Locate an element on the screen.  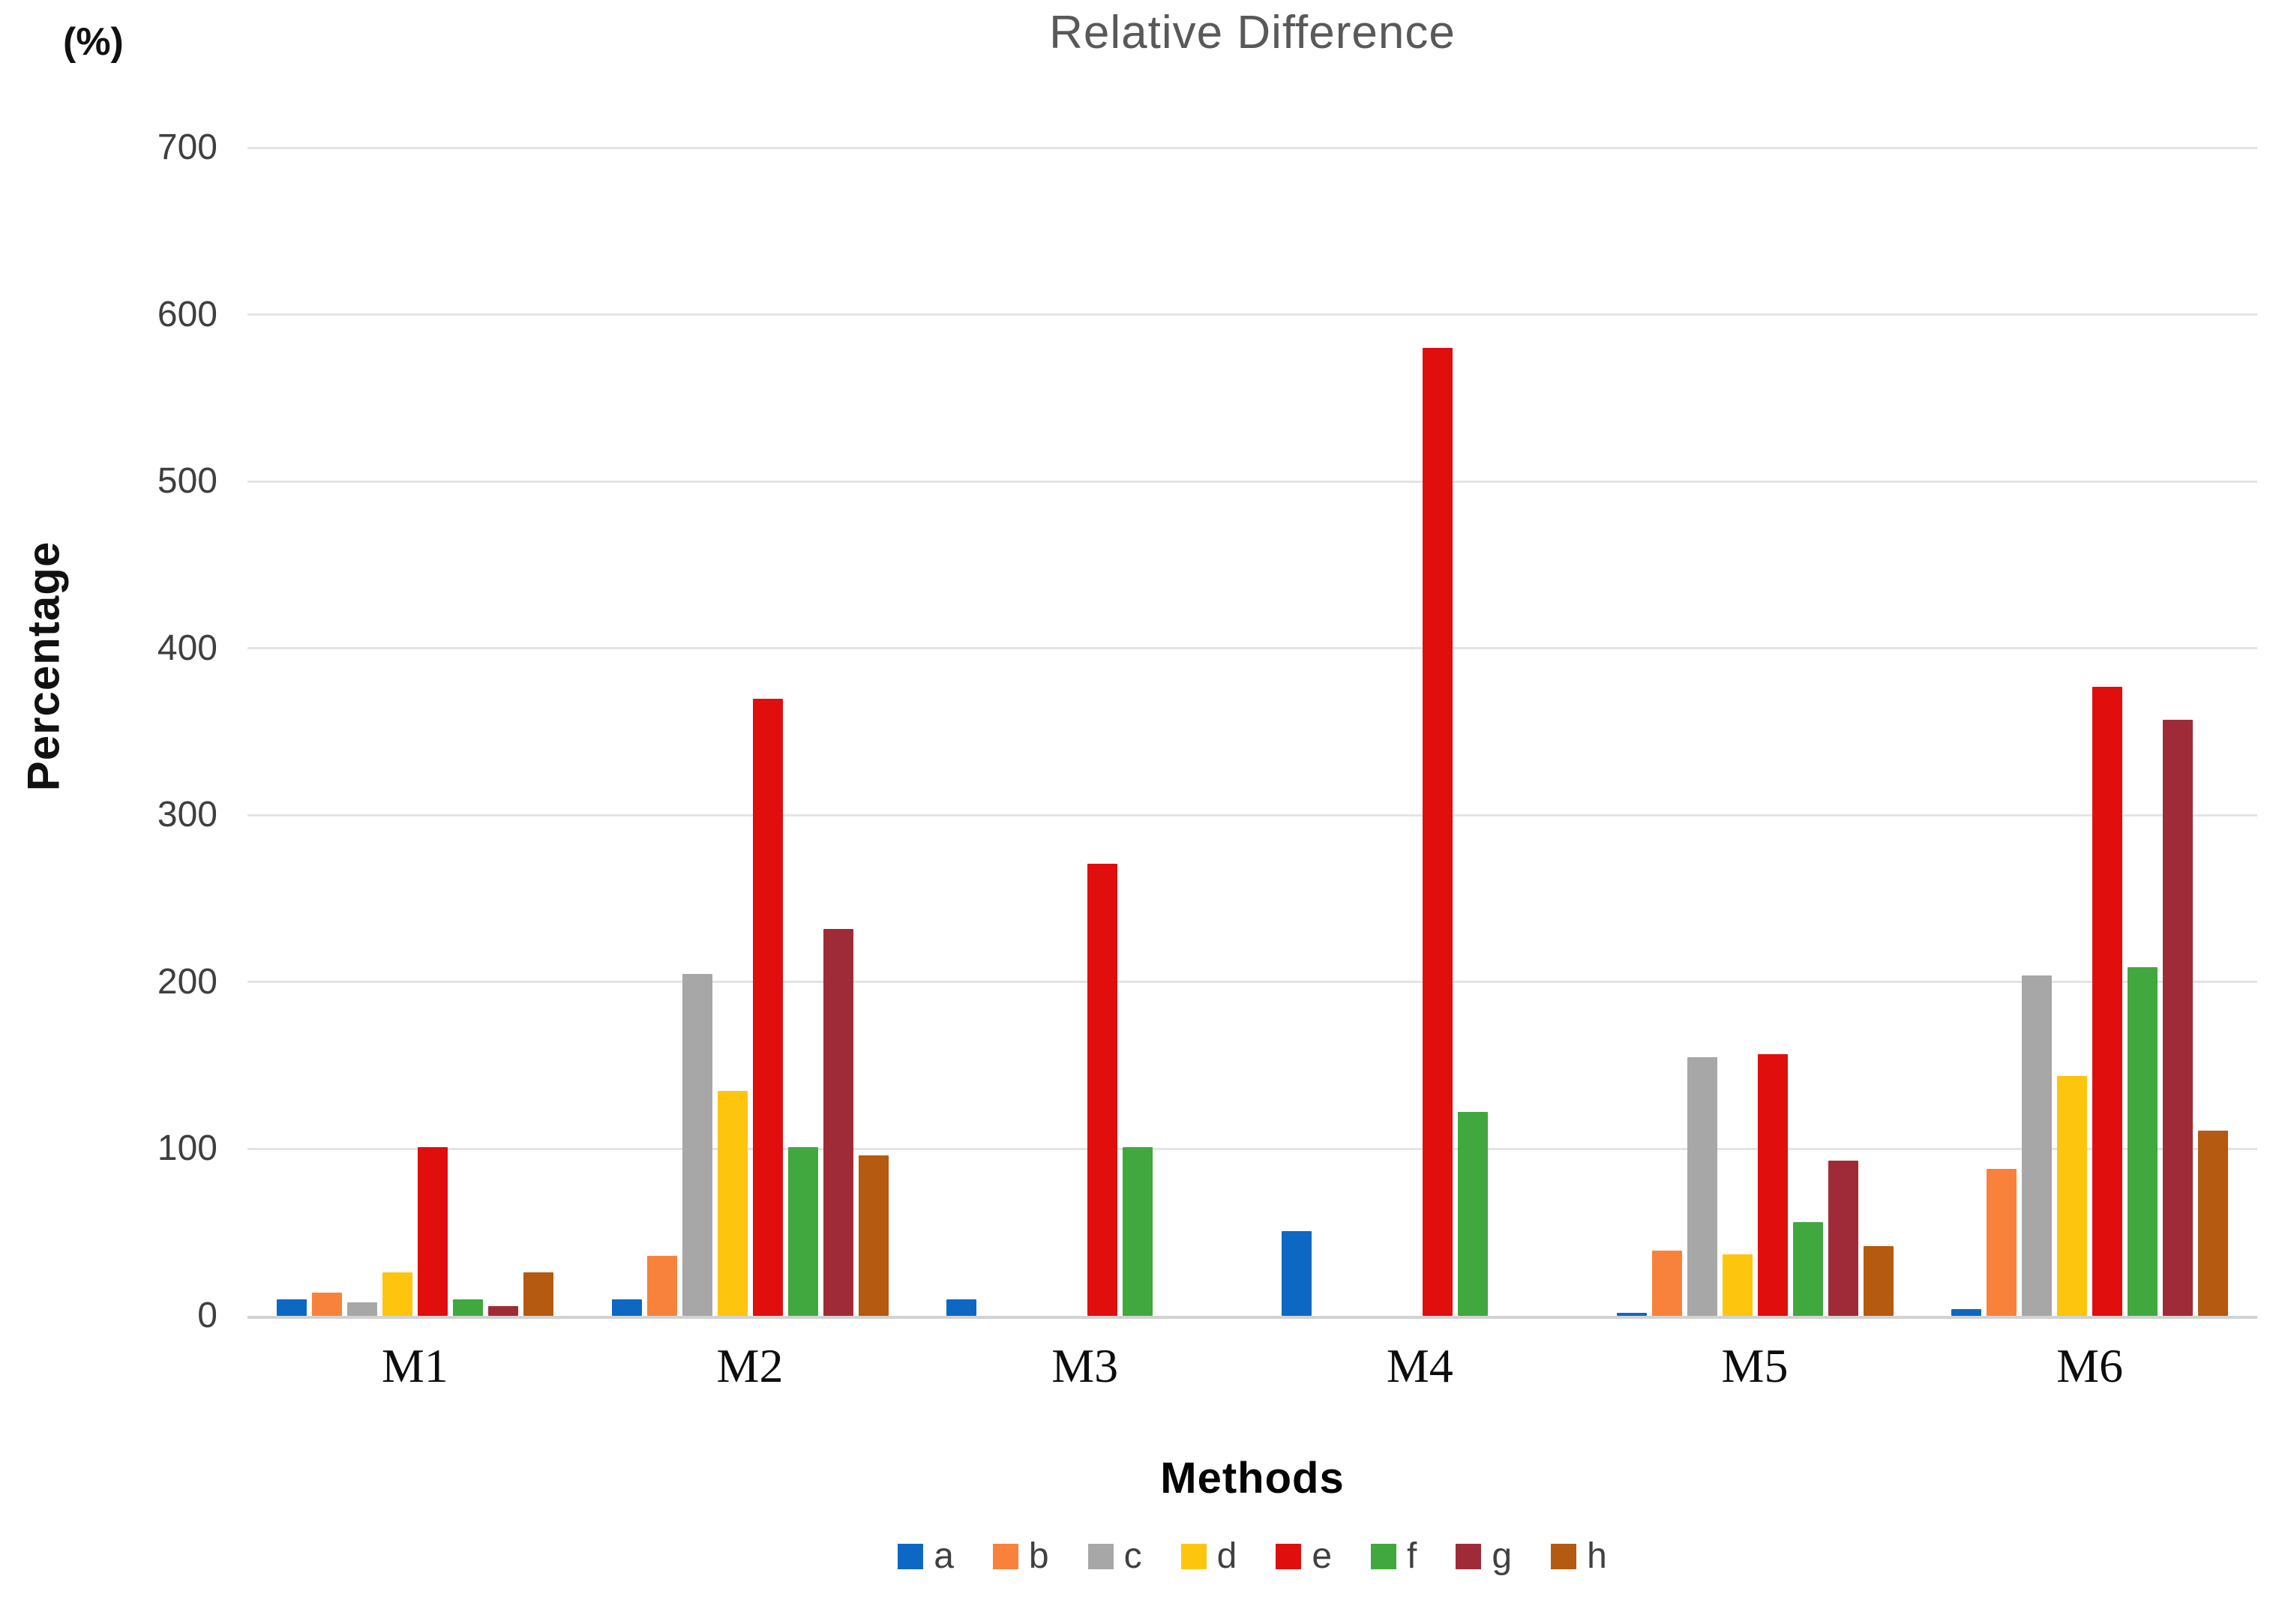
bar-M2-a is located at coordinates (626, 1307).